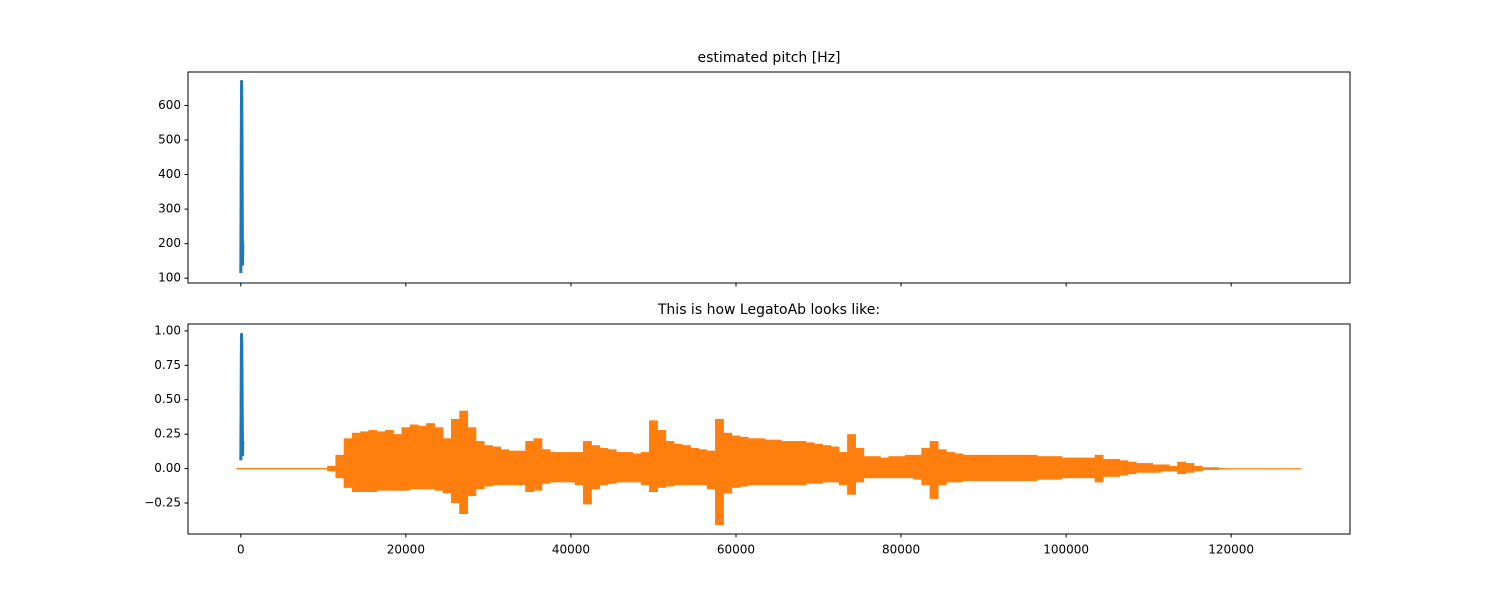 This screenshot has height=600, width=1500. I want to click on plot-area, so click(242, 176).